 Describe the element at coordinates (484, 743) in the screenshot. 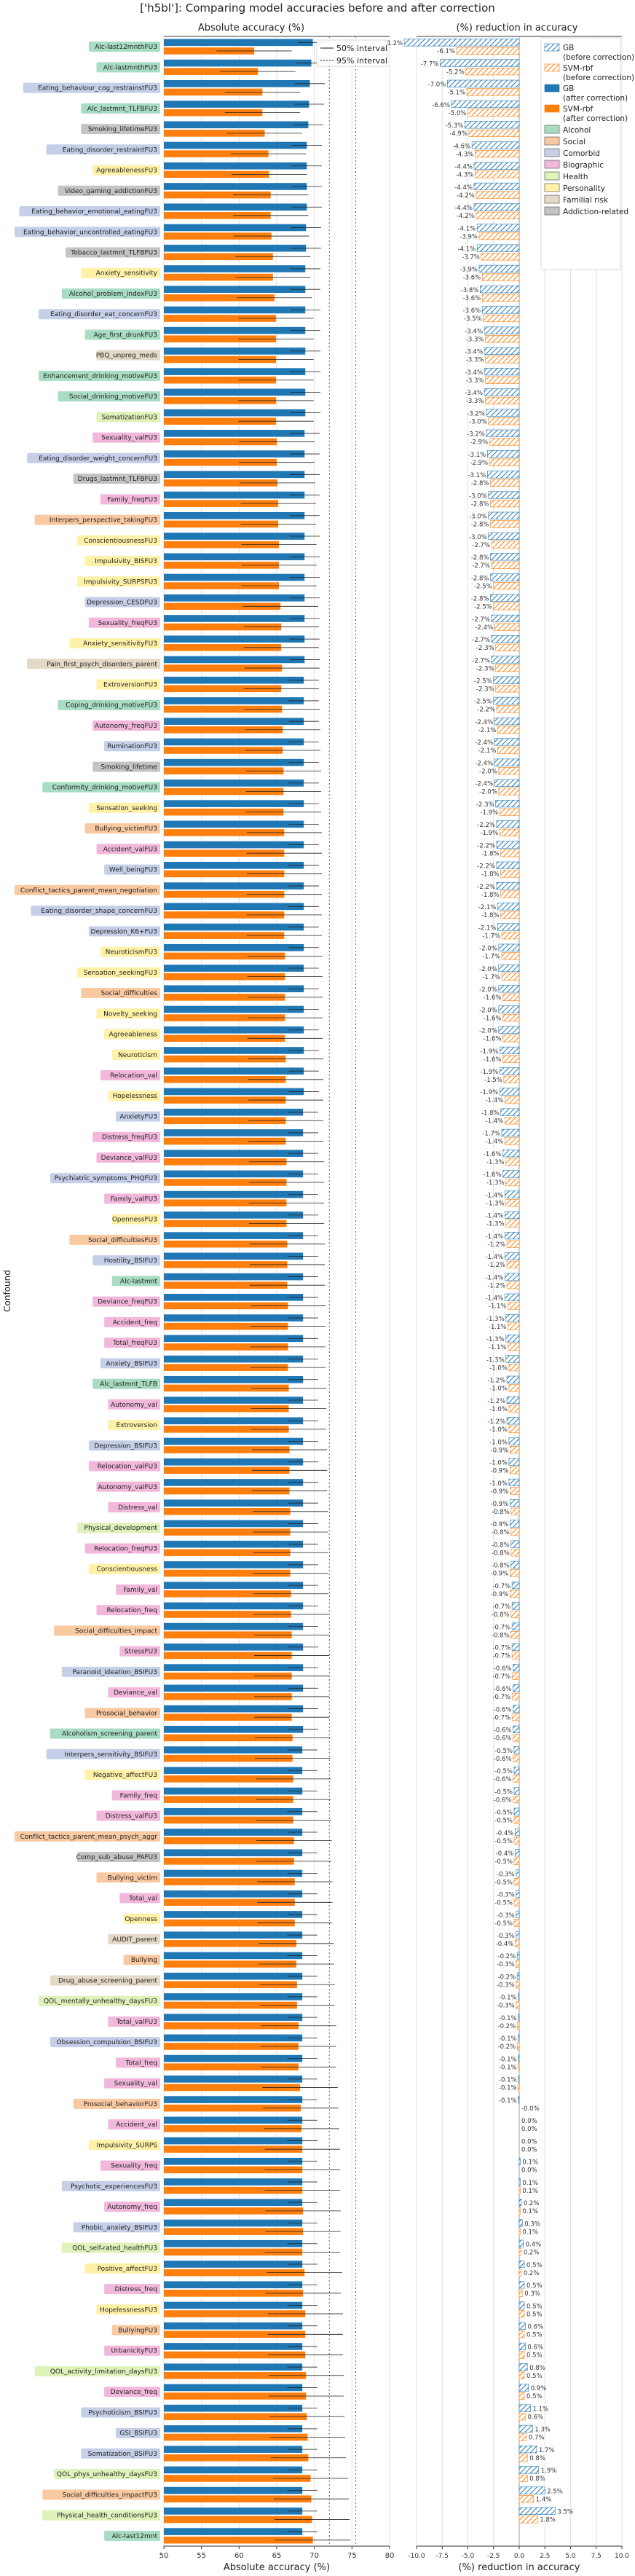

I see `gb-reduction-label: -2.4%` at that location.